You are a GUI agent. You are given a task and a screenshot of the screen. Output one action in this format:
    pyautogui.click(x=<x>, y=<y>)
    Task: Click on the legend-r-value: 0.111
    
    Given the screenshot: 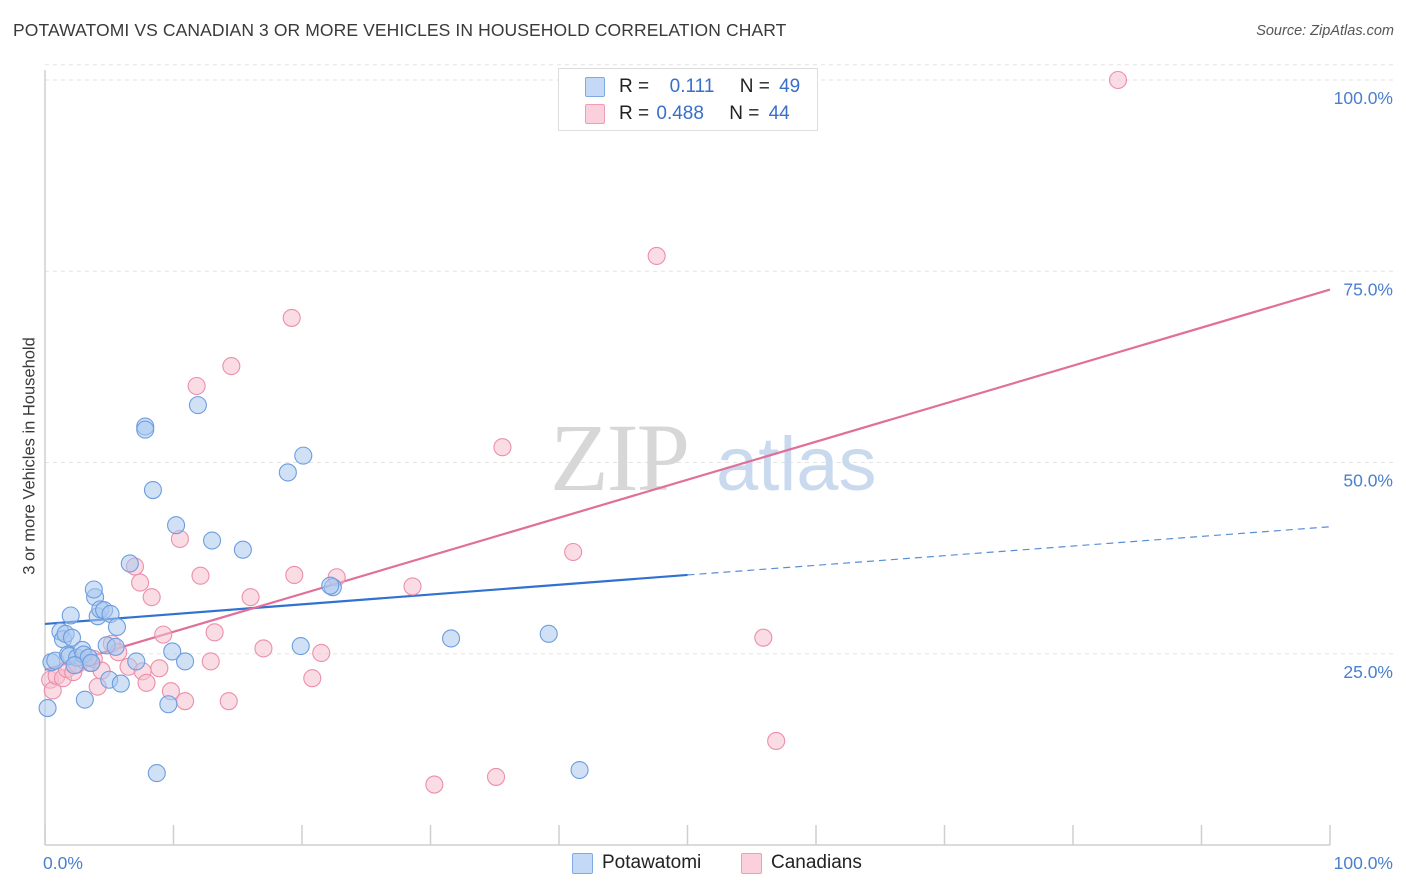 What is the action you would take?
    pyautogui.click(x=692, y=86)
    